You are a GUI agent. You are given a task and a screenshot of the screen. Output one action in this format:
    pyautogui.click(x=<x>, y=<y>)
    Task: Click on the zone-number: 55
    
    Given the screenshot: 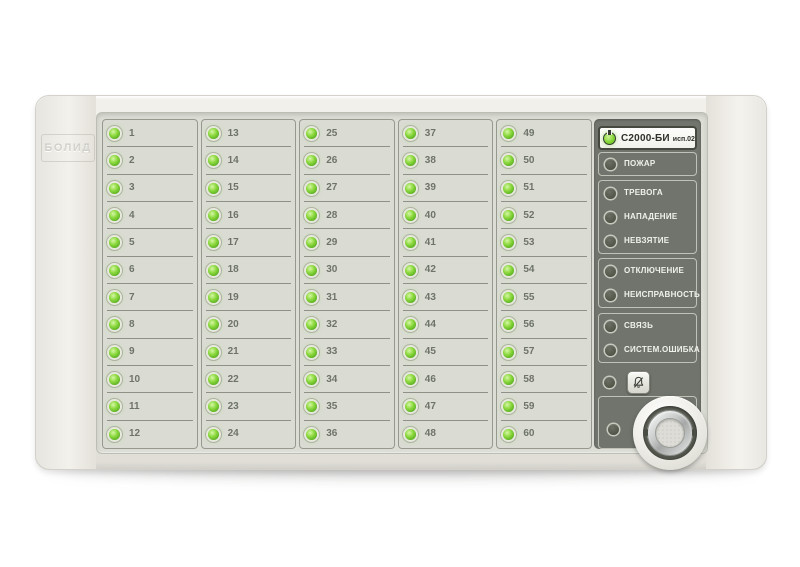 What is the action you would take?
    pyautogui.click(x=529, y=297)
    